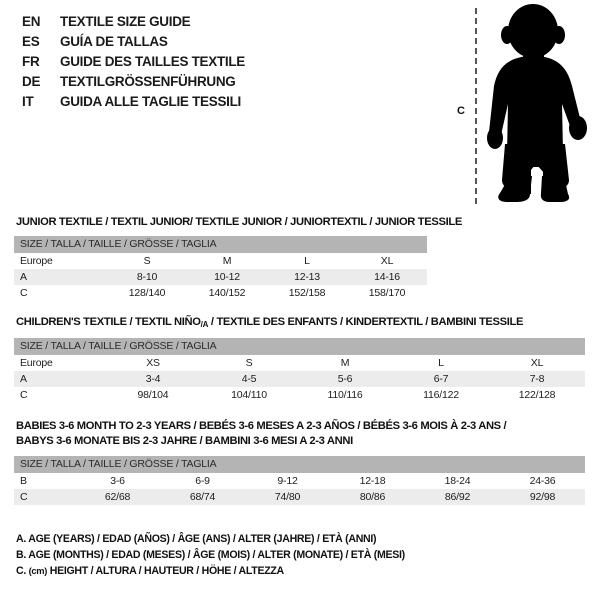 The width and height of the screenshot is (600, 600). Describe the element at coordinates (202, 497) in the screenshot. I see `cell-value: 68/74` at that location.